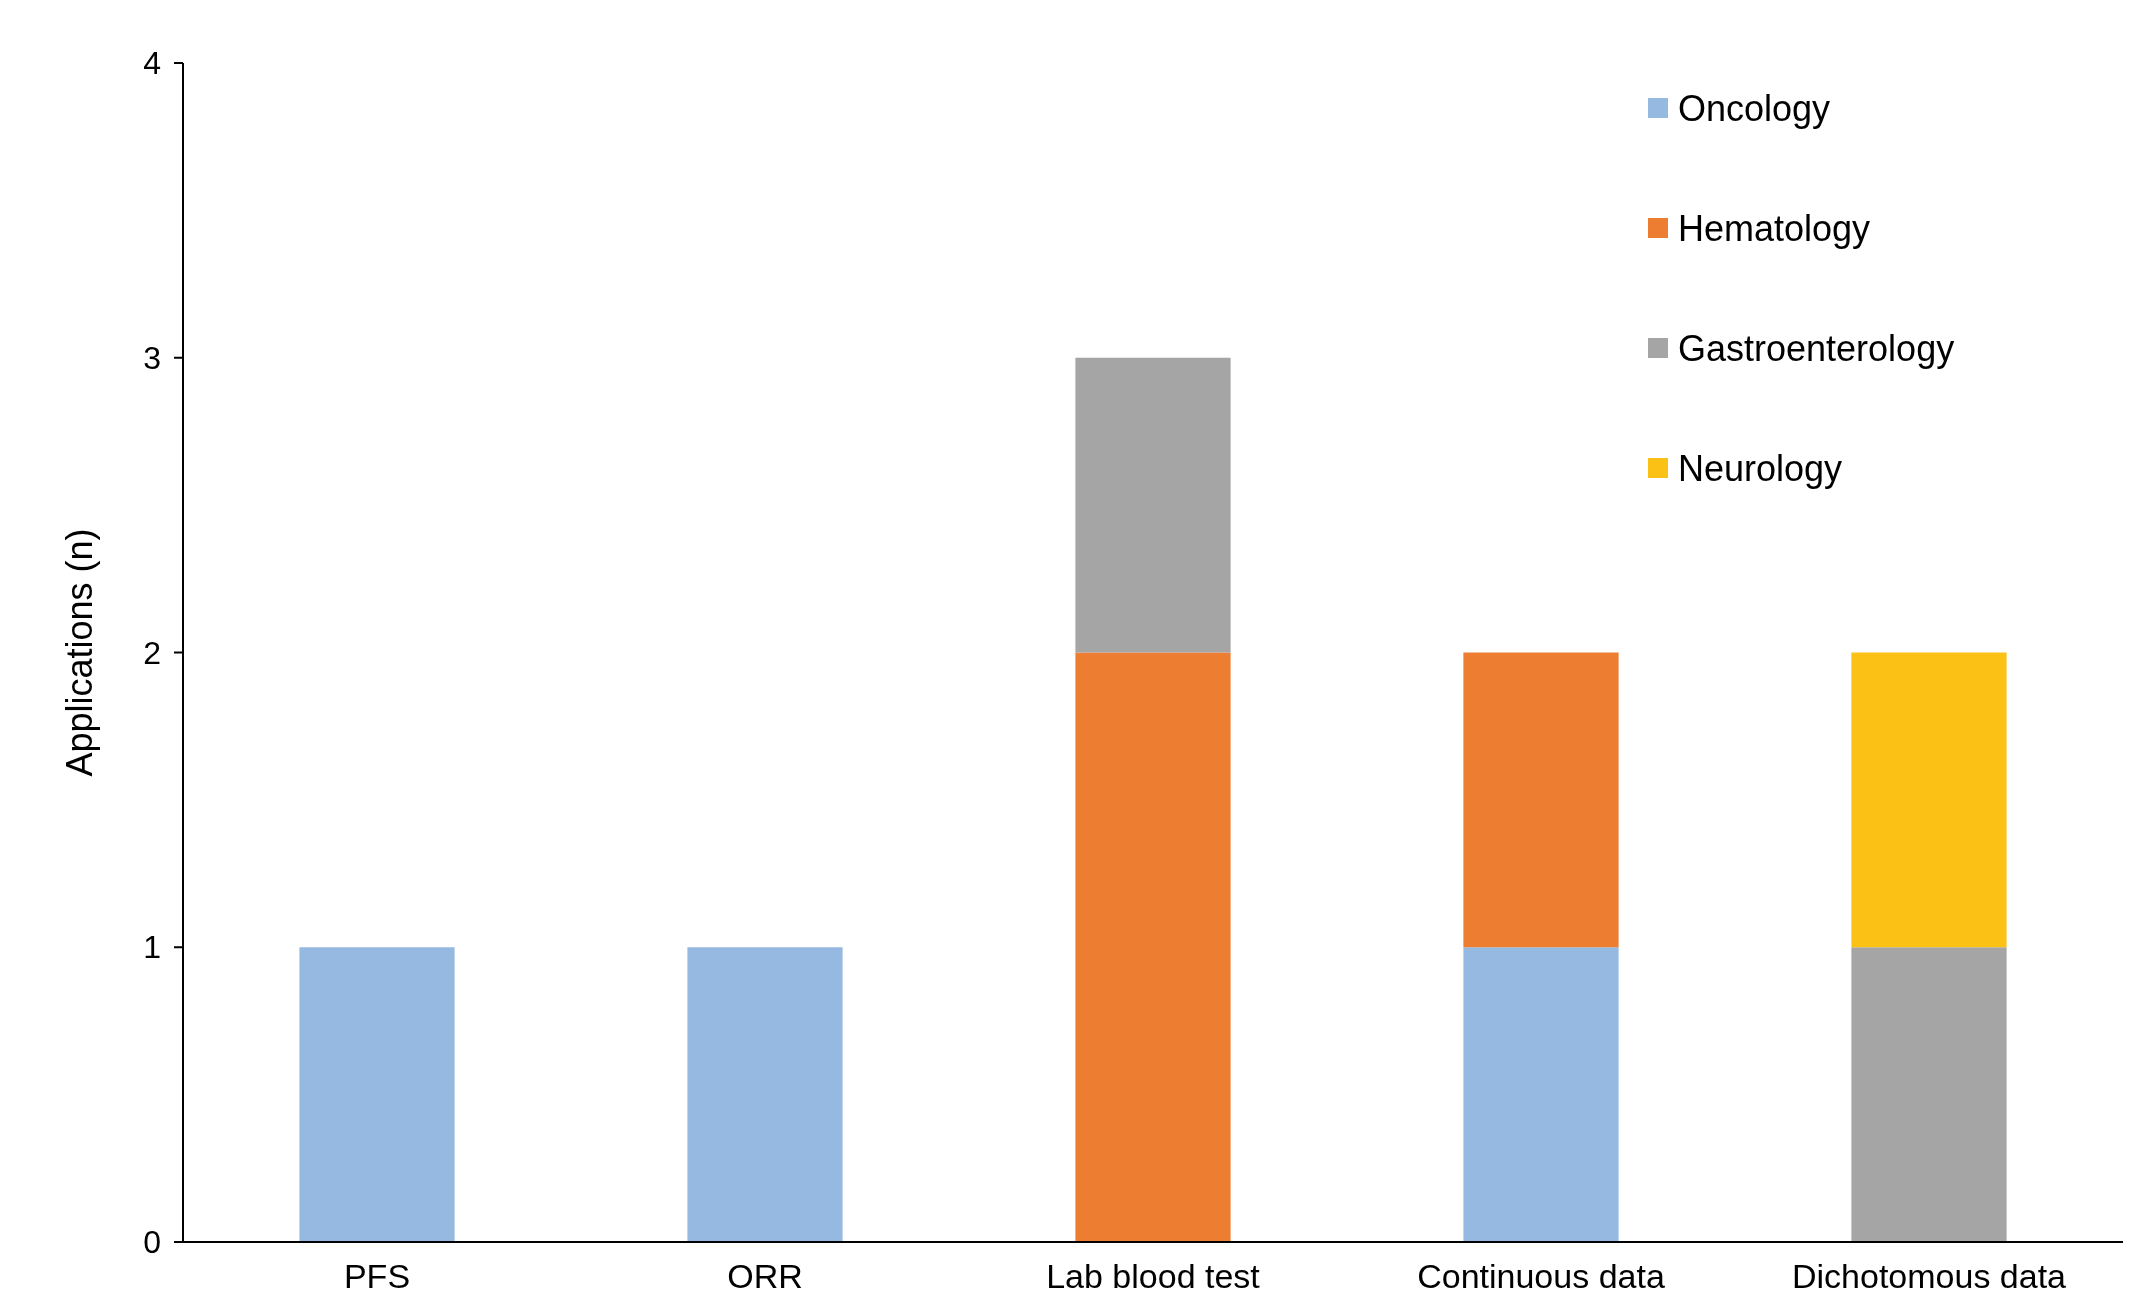 This screenshot has width=2147, height=1304. Describe the element at coordinates (1774, 228) in the screenshot. I see `legend-label: Hematology` at that location.